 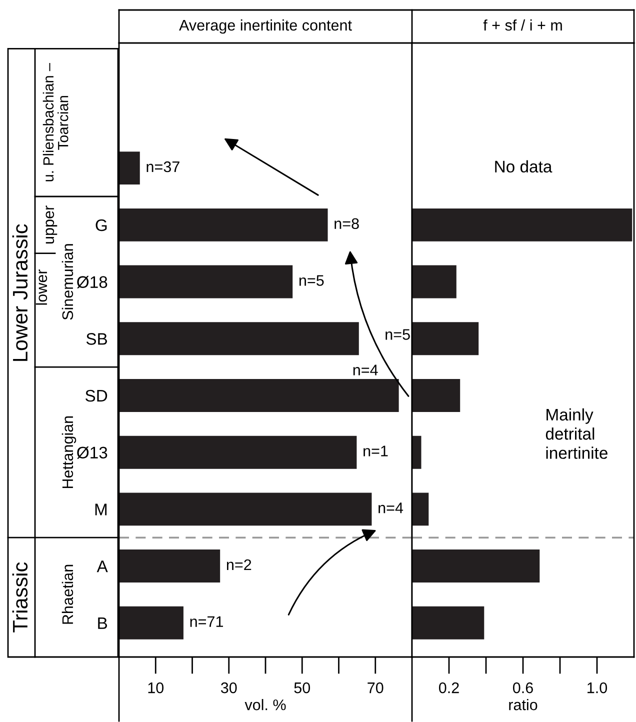 I want to click on chart-title: f + sf / i + m, so click(x=522, y=25).